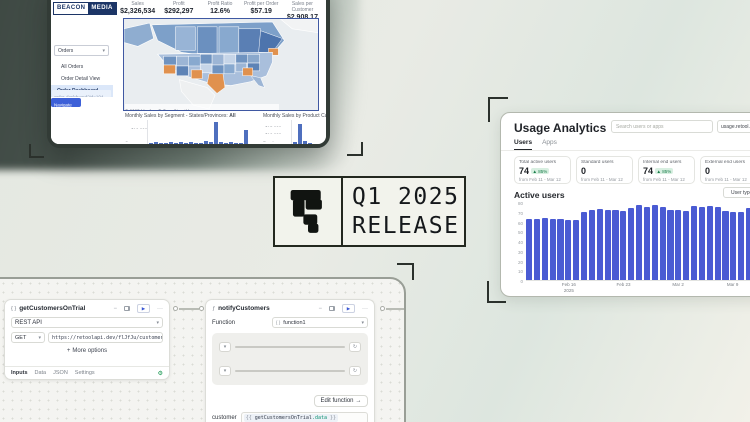  What do you see at coordinates (496, 292) in the screenshot?
I see `crop-mark-usage-bottom-left` at bounding box center [496, 292].